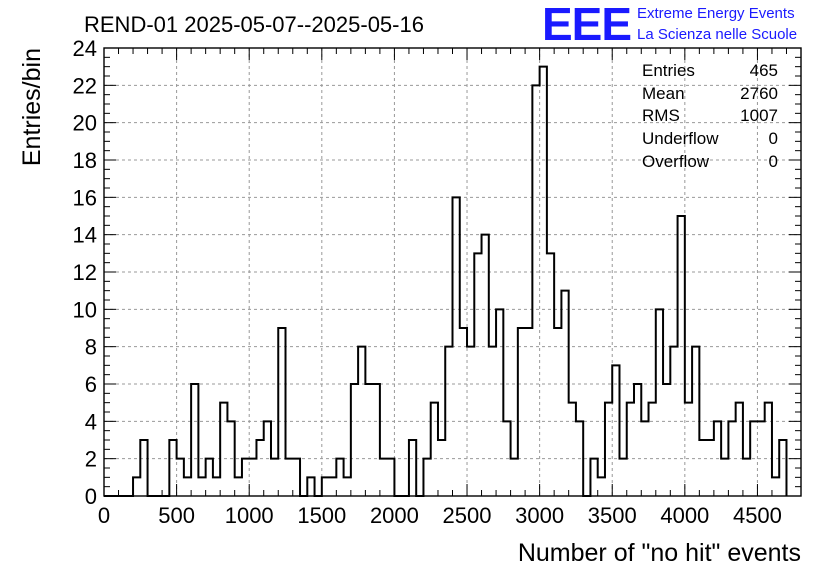 Image resolution: width=836 pixels, height=572 pixels. Describe the element at coordinates (539, 515) in the screenshot. I see `x-tick-label: 3000` at that location.